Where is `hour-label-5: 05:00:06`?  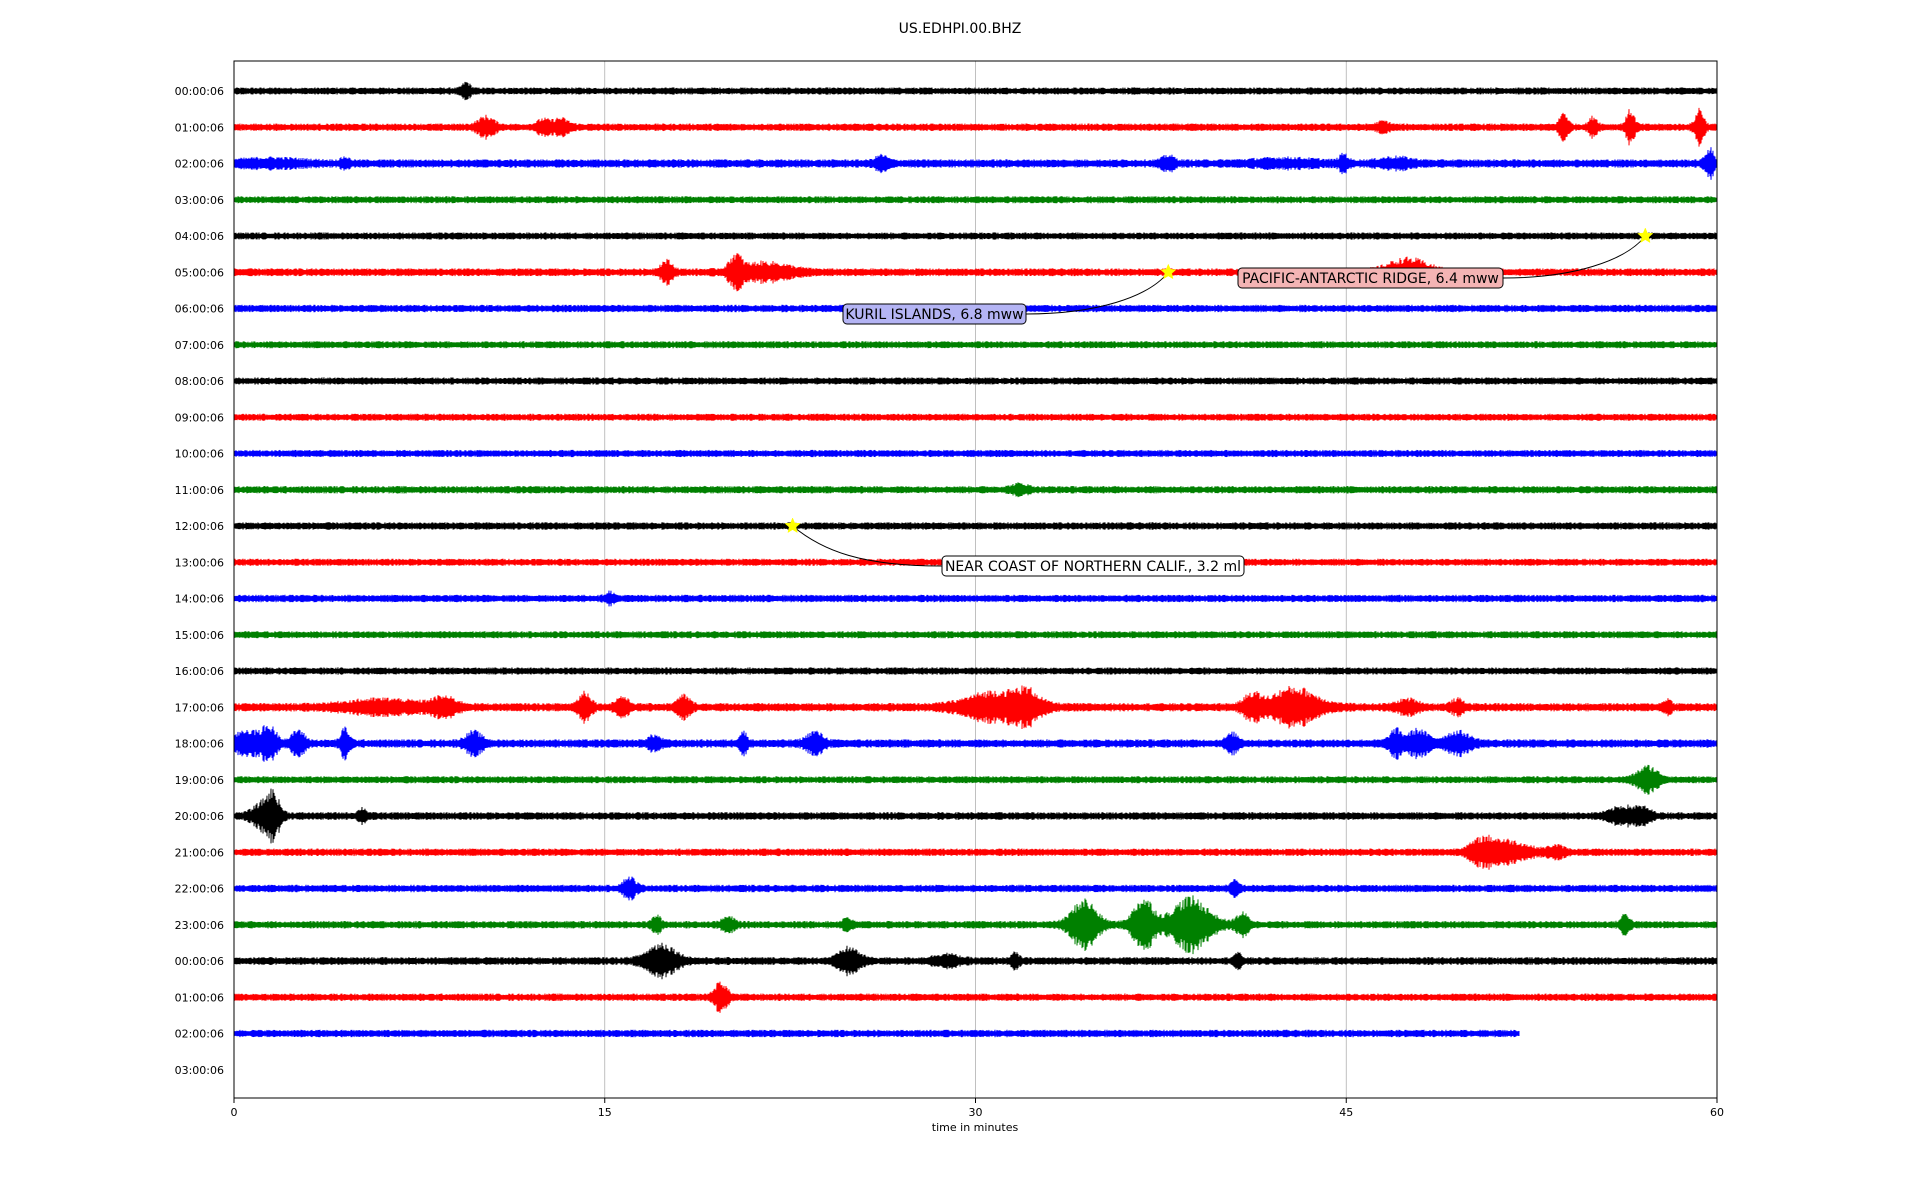
hour-label-5: 05:00:06 is located at coordinates (199, 272).